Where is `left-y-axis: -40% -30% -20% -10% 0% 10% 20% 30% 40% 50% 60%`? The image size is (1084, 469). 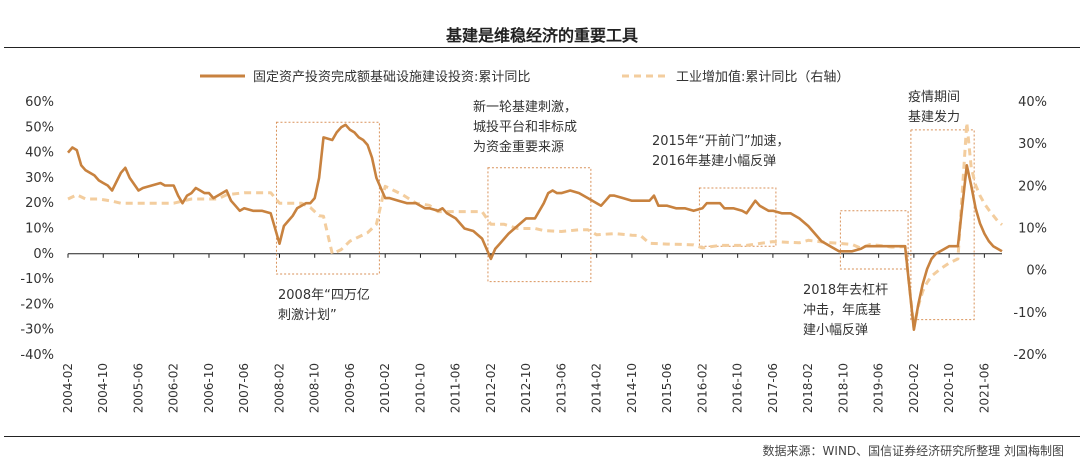 left-y-axis: -40% -30% -20% -10% 0% 10% 20% 30% 40% 50% 60% is located at coordinates (37, 229).